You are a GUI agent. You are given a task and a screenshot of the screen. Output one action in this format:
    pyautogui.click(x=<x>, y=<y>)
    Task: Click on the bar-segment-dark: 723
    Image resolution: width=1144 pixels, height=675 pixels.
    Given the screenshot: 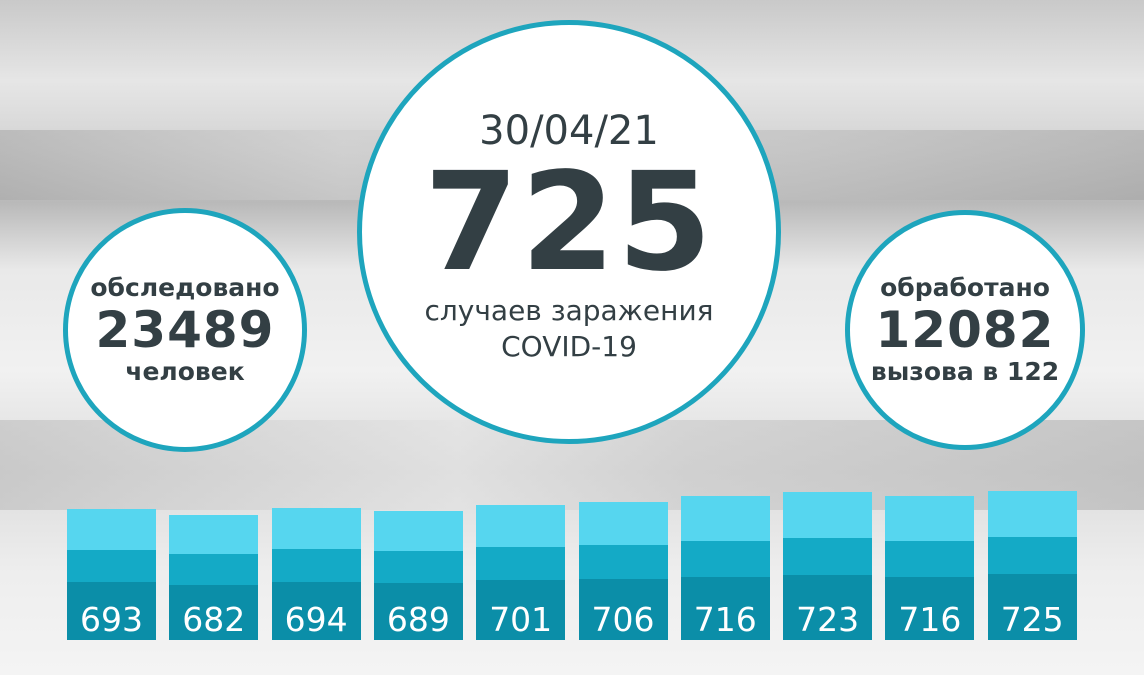 What is the action you would take?
    pyautogui.click(x=828, y=607)
    